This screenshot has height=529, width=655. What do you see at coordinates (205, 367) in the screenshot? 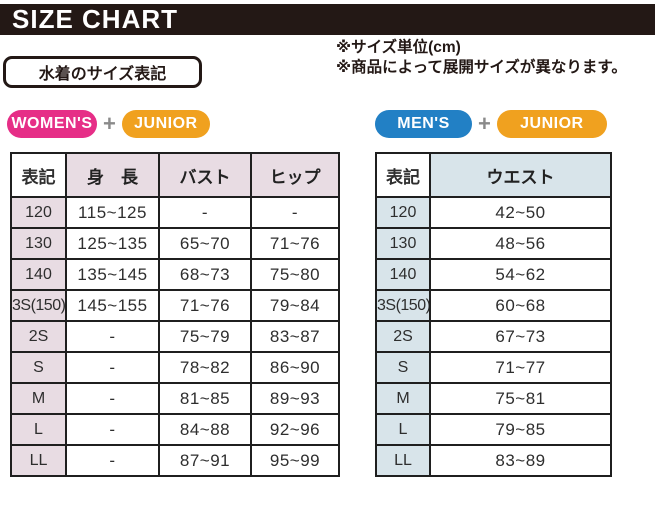
I see `bust-cell: 78~82` at bounding box center [205, 367].